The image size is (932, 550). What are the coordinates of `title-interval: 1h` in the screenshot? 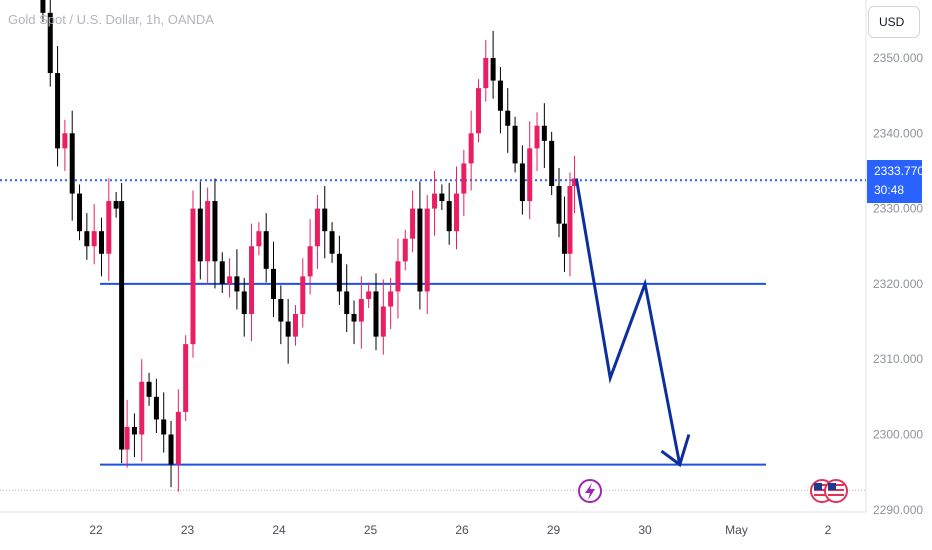 It's located at (153, 19).